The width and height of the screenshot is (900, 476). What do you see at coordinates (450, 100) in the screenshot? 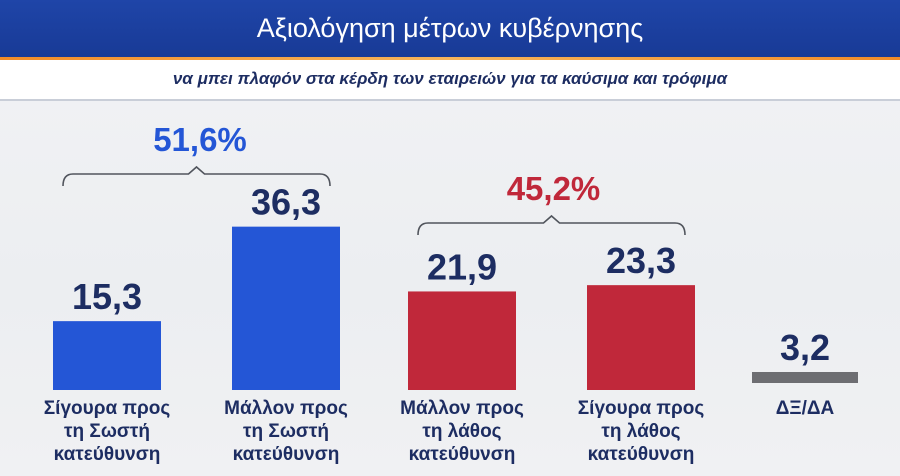
I see `subtitle-divider` at bounding box center [450, 100].